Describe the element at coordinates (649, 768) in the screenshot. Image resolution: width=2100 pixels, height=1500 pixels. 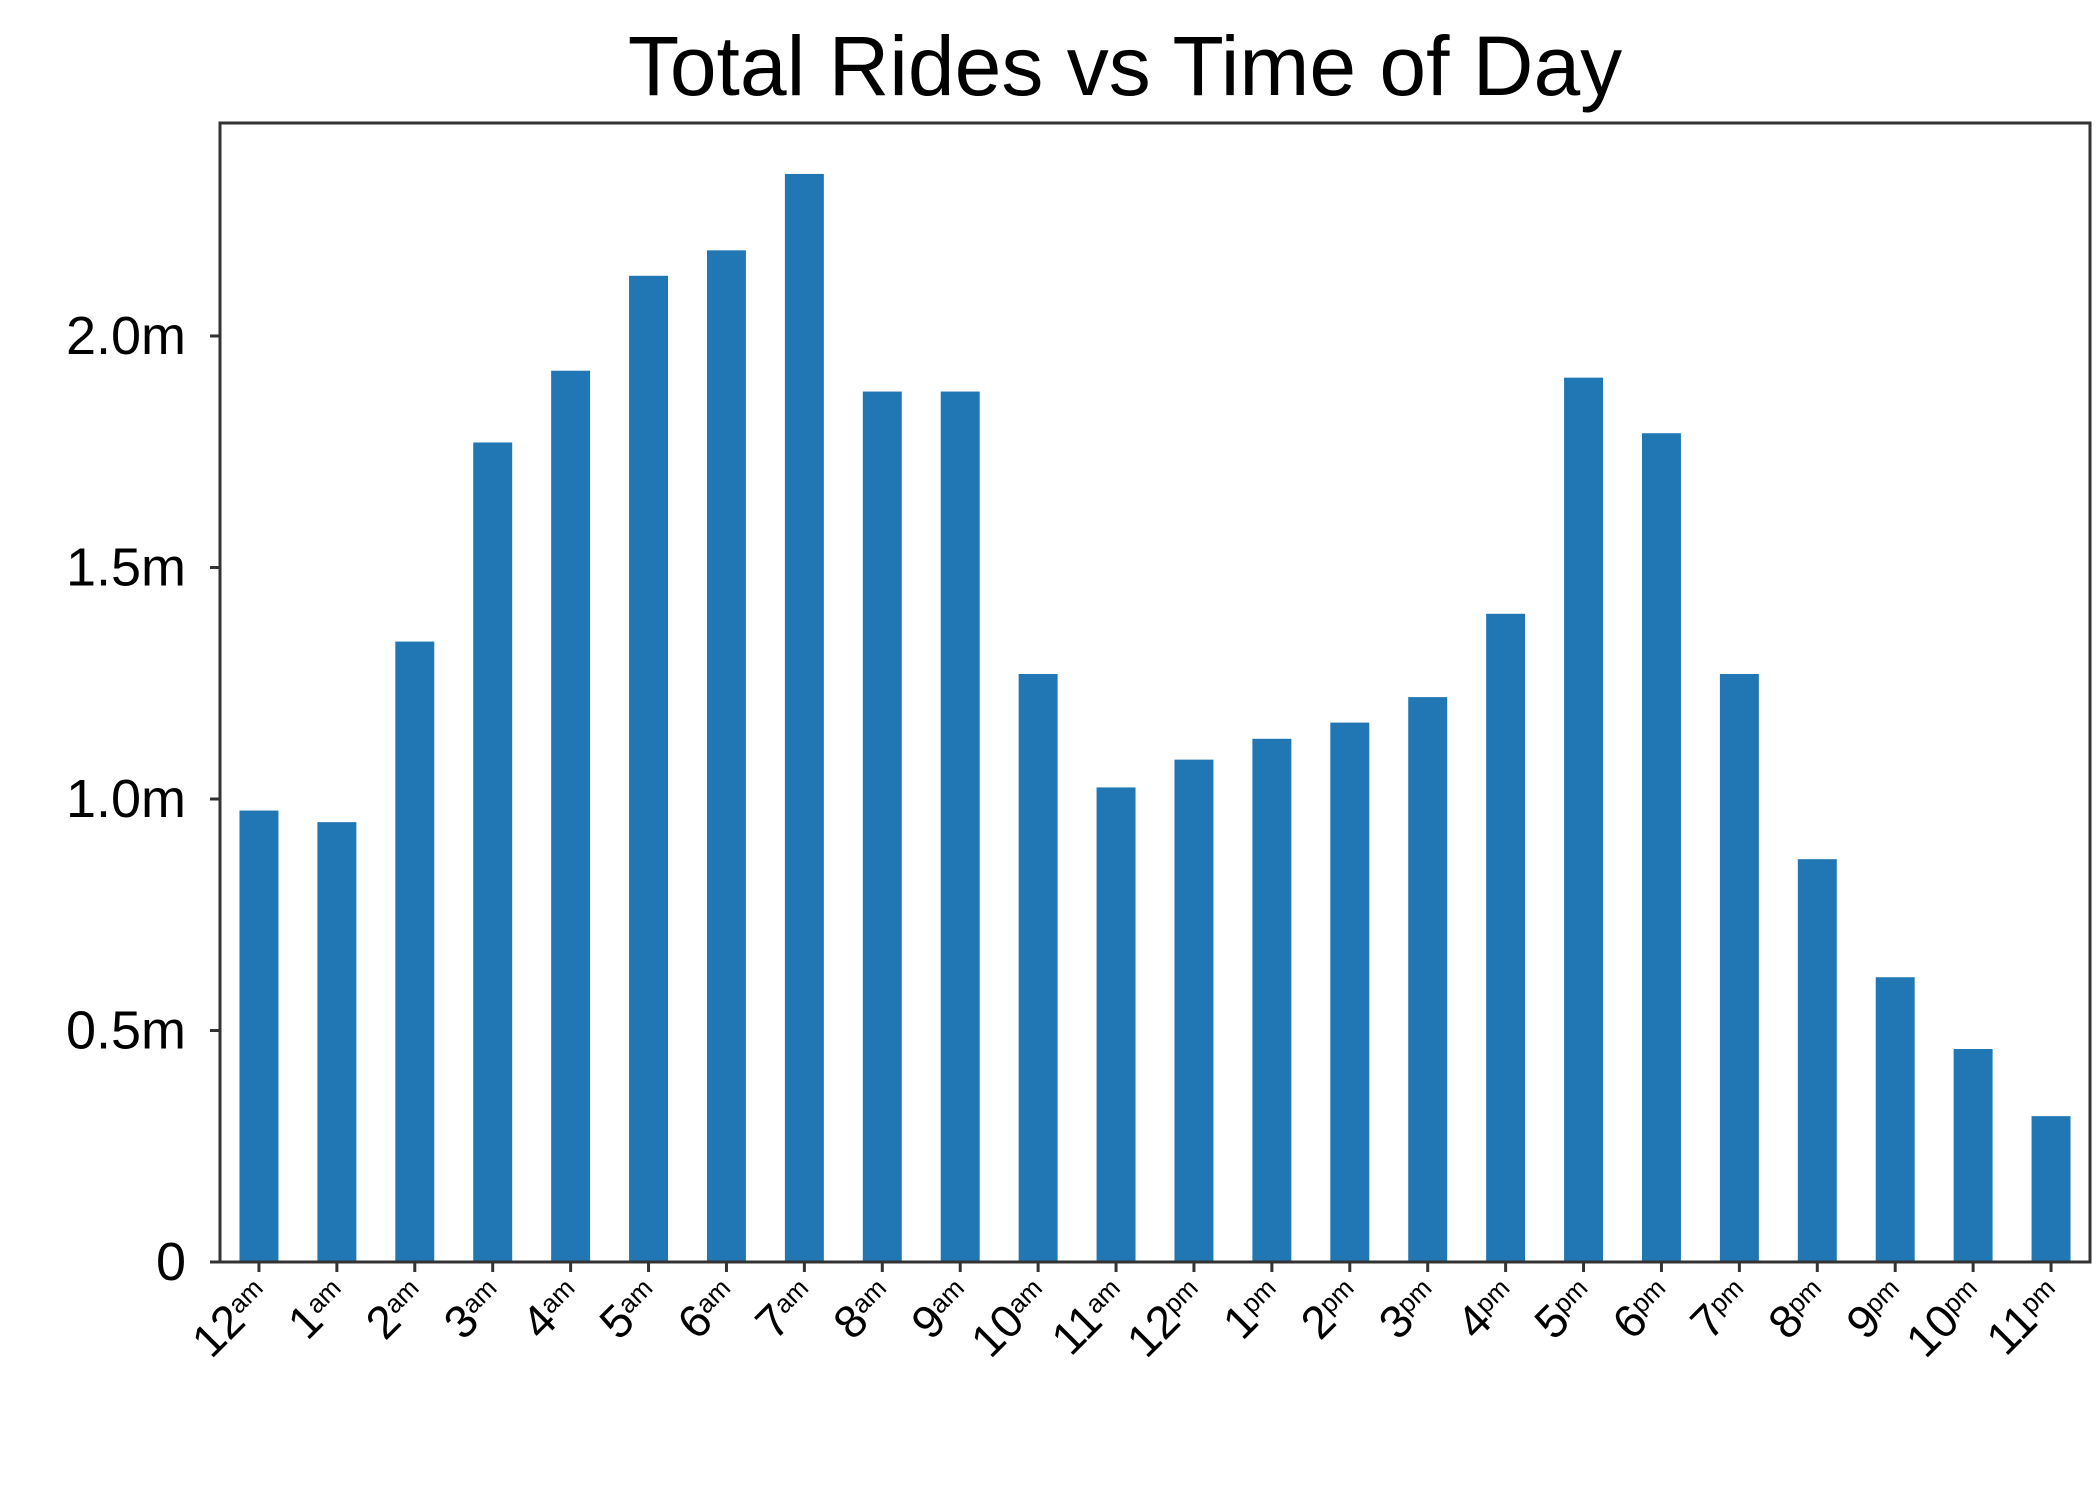
I see `bar-5am` at that location.